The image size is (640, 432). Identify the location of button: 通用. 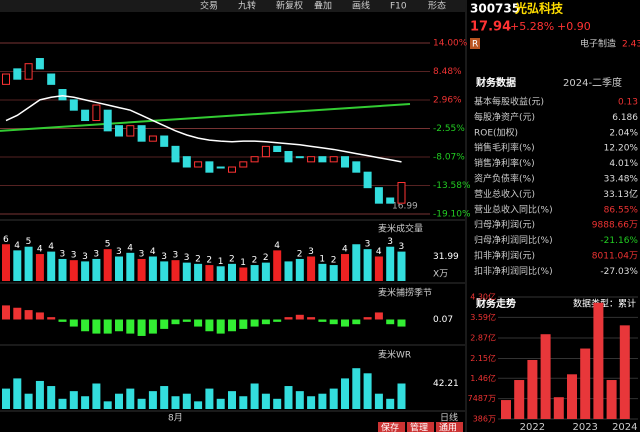
(448, 427).